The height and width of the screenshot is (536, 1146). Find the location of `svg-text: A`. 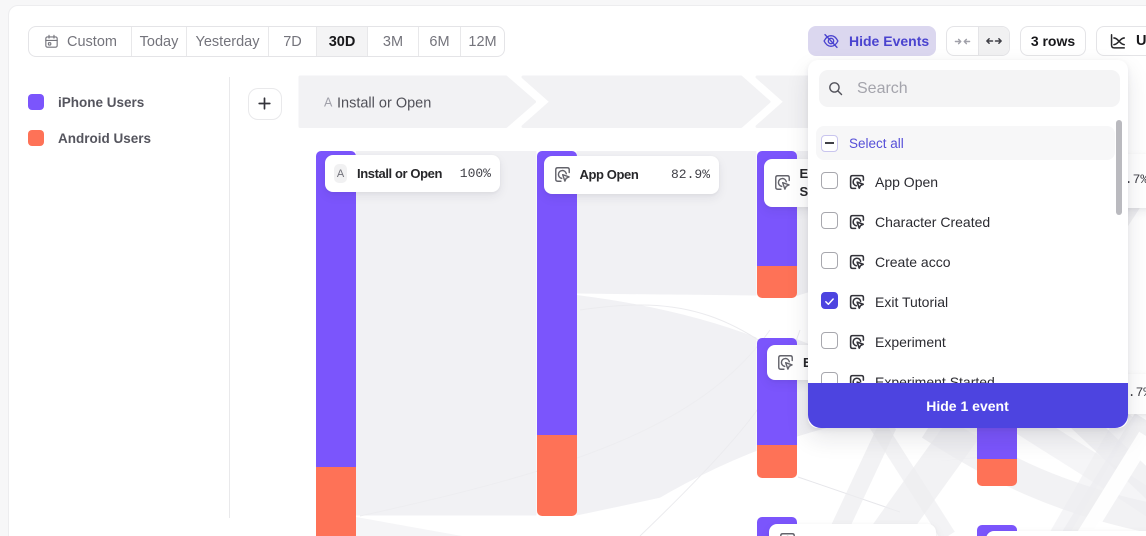

svg-text: A is located at coordinates (328, 103).